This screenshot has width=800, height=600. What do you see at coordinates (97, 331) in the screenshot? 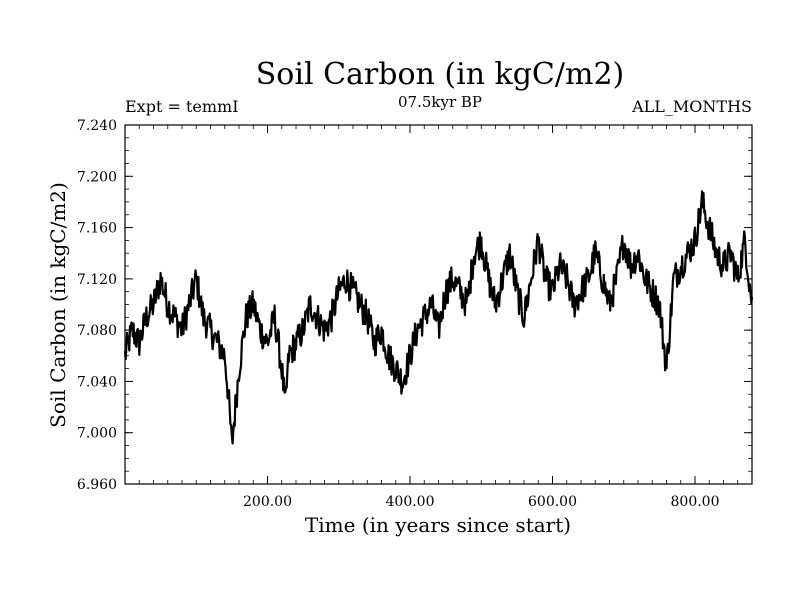
I see `y-tick-label: 7.080` at bounding box center [97, 331].